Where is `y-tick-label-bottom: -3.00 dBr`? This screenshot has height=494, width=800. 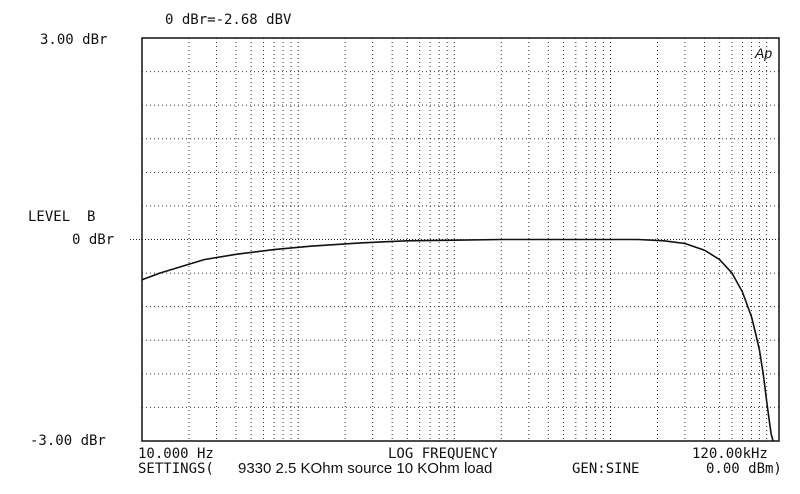
y-tick-label-bottom: -3.00 dBr is located at coordinates (68, 441).